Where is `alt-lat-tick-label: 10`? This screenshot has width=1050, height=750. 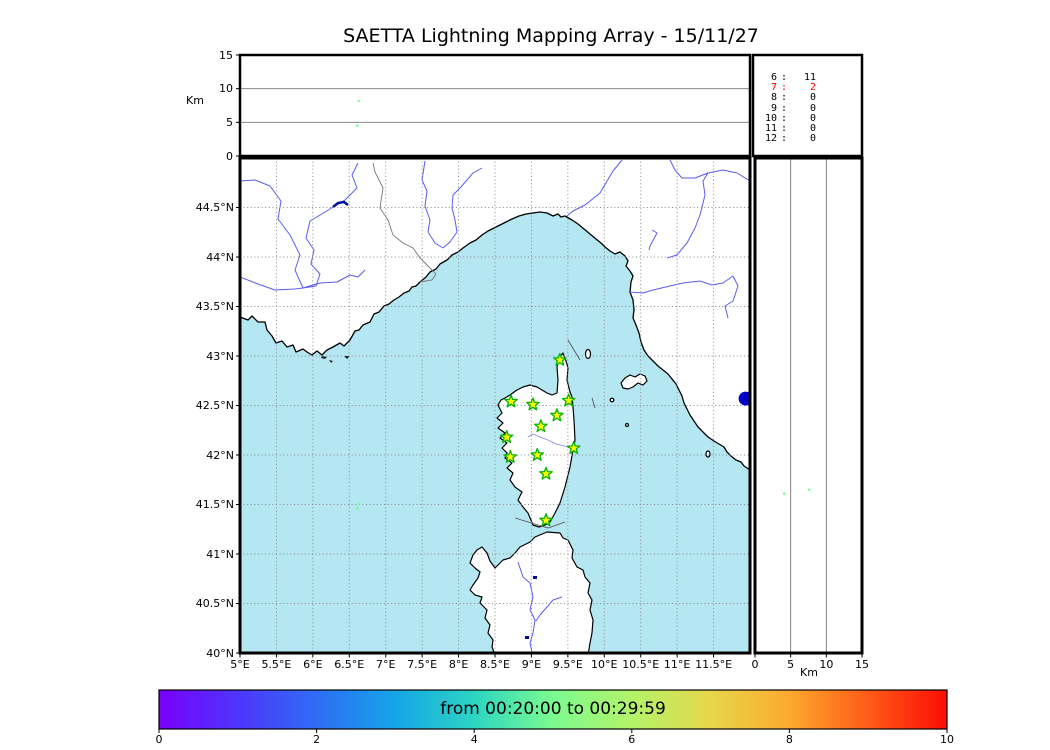
alt-lat-tick-label: 10 is located at coordinates (826, 664).